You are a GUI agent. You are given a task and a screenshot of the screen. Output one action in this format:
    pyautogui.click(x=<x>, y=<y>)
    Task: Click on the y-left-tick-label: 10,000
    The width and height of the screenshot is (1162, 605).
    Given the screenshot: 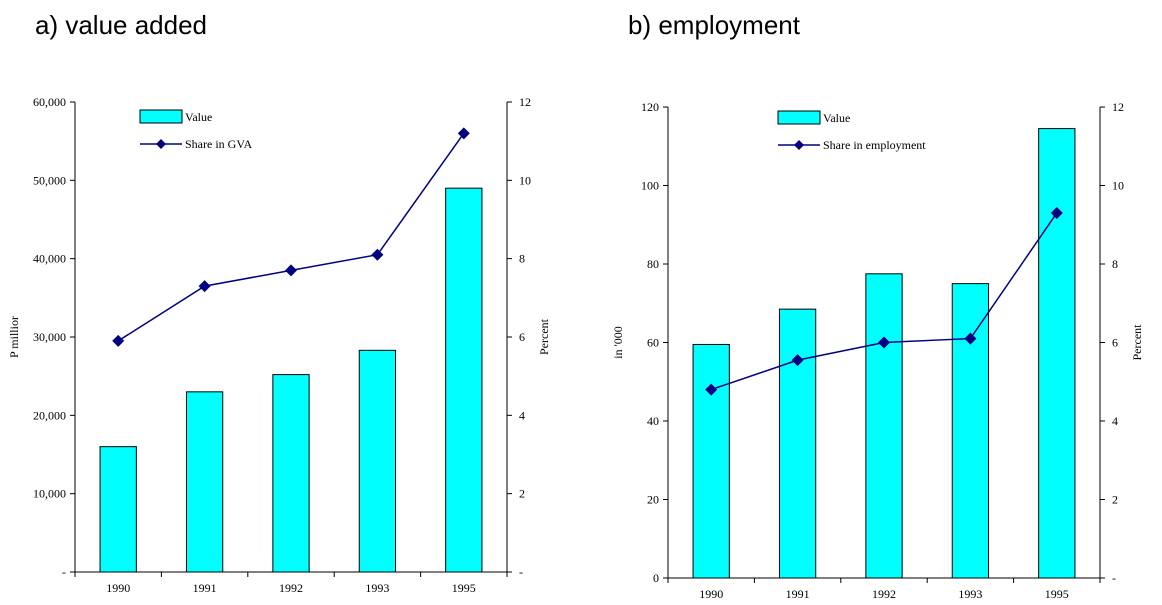 What is the action you would take?
    pyautogui.click(x=49, y=494)
    